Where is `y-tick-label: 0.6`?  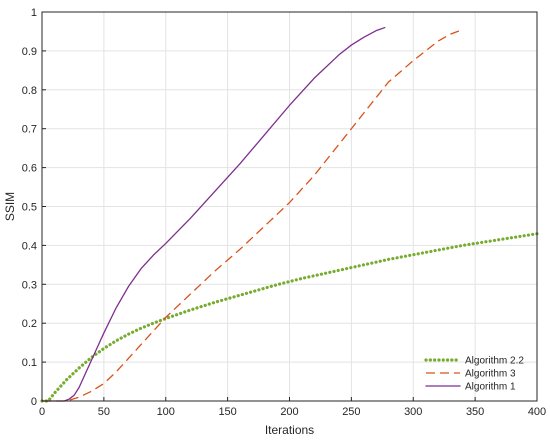 y-tick-label: 0.6 is located at coordinates (29, 169).